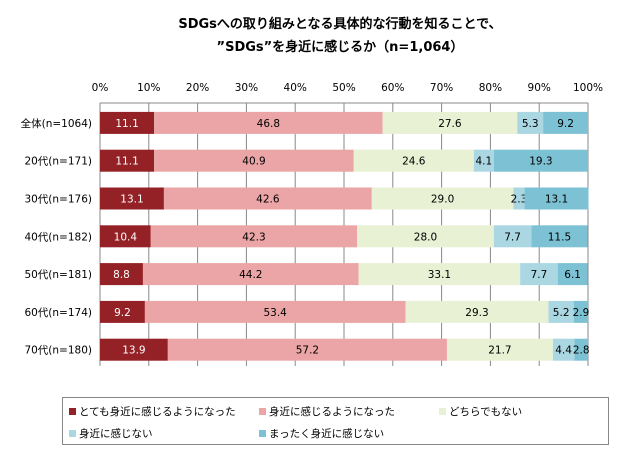  I want to click on legend-item: 身近に感じない, so click(111, 433).